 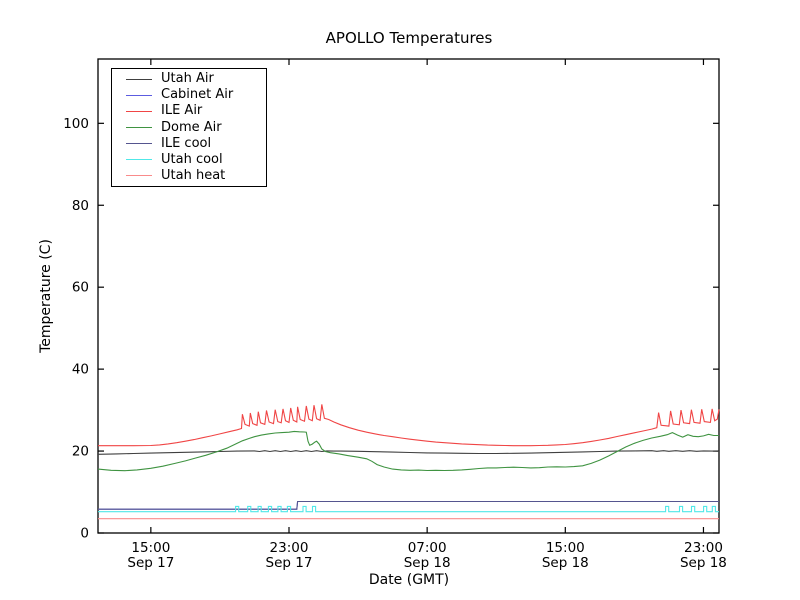 I want to click on legend-entry: Dome Air, so click(x=196, y=127).